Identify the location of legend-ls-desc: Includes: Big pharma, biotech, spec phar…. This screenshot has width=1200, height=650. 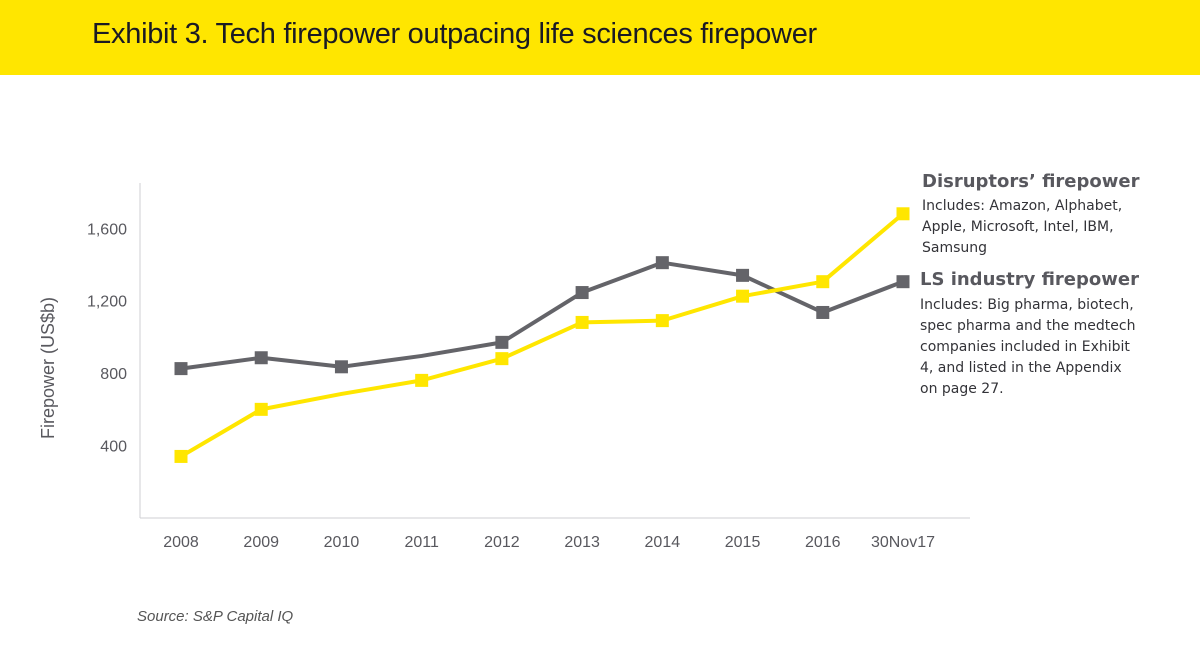
(1027, 347).